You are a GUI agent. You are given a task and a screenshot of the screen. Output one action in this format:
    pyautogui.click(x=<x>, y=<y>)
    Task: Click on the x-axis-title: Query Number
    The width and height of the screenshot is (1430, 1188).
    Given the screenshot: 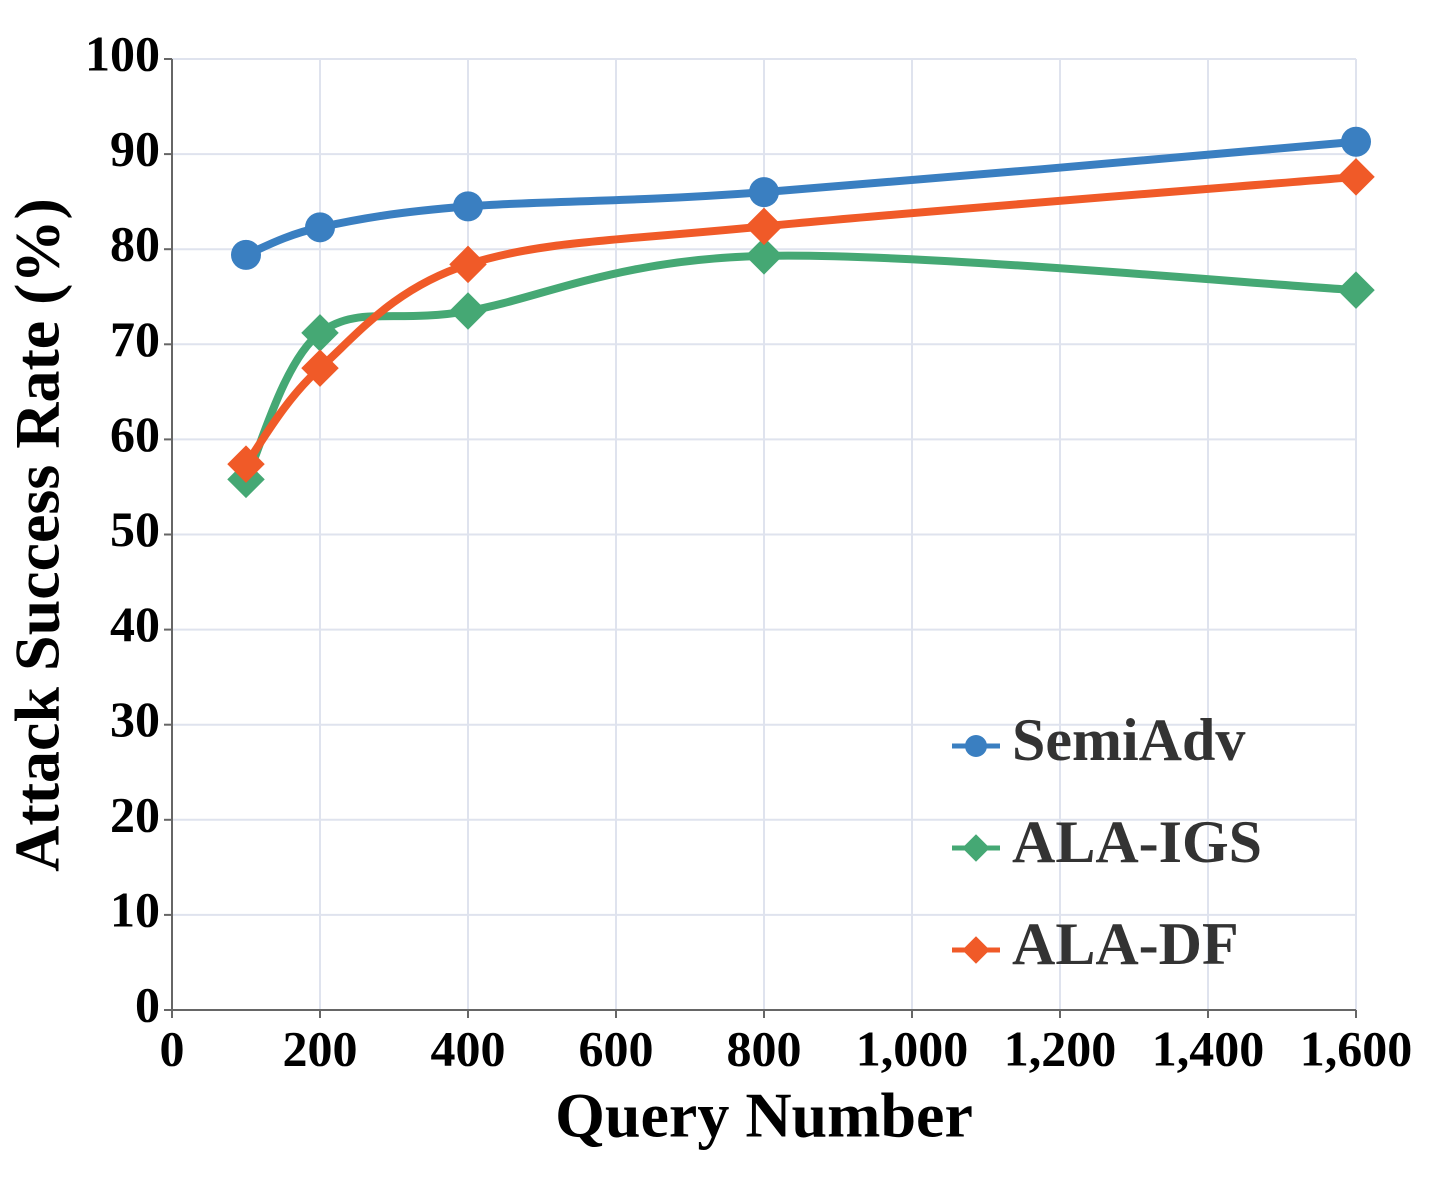 What is the action you would take?
    pyautogui.click(x=764, y=1115)
    